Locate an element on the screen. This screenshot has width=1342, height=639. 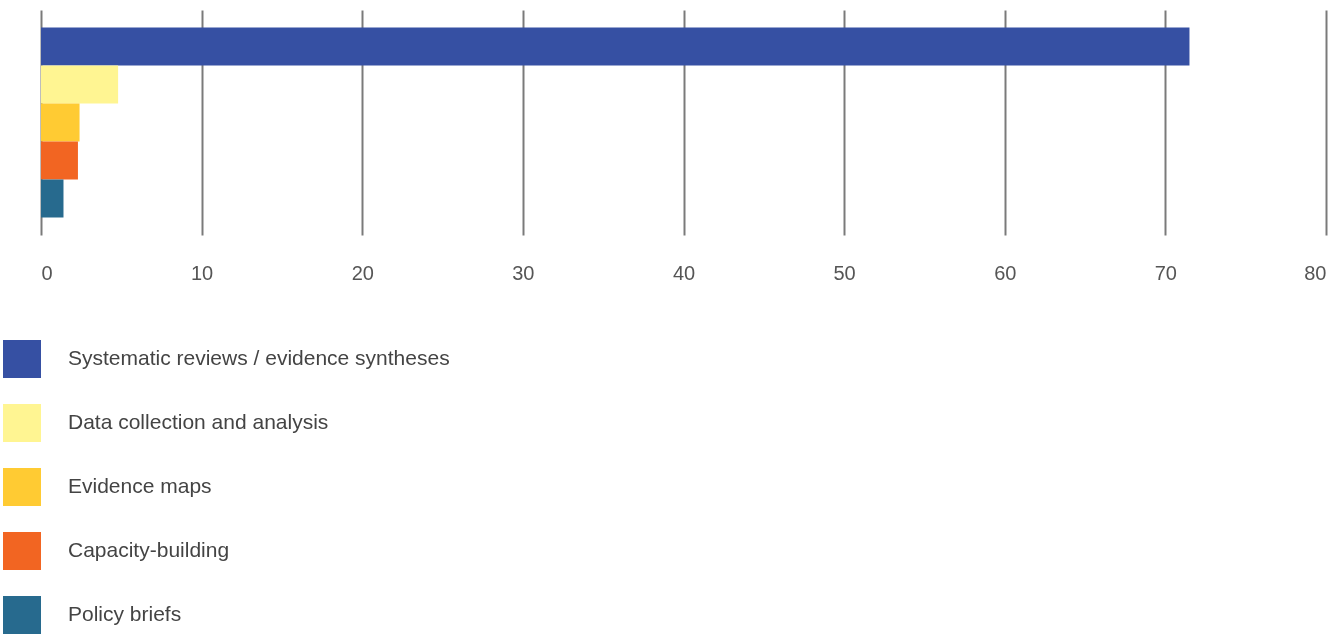
x-tick-label: 60 is located at coordinates (1005, 272).